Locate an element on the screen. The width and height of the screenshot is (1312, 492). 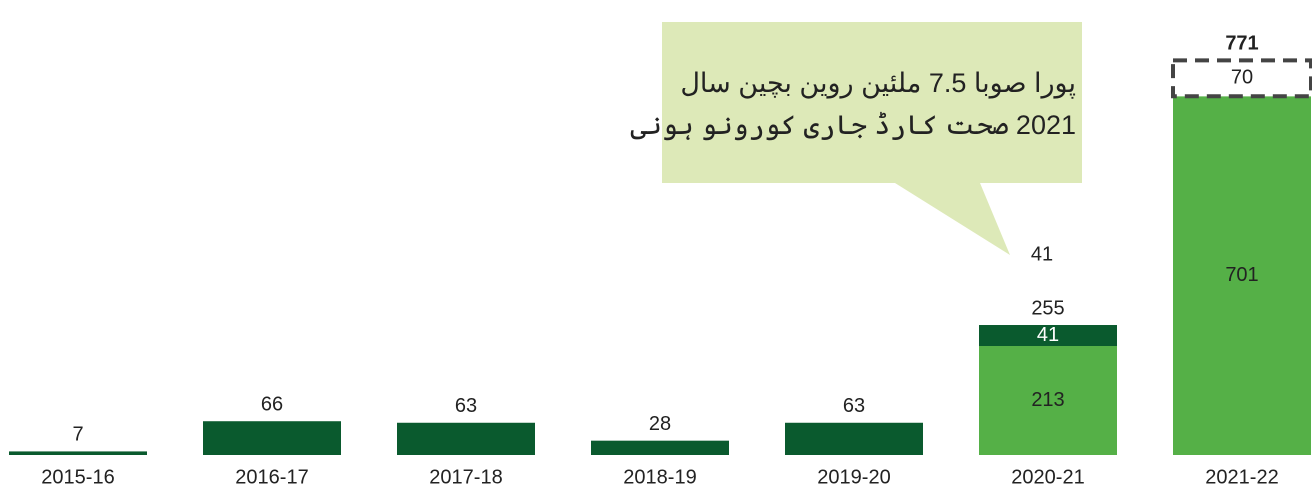
x-tick-label: 2018-19 is located at coordinates (659, 477).